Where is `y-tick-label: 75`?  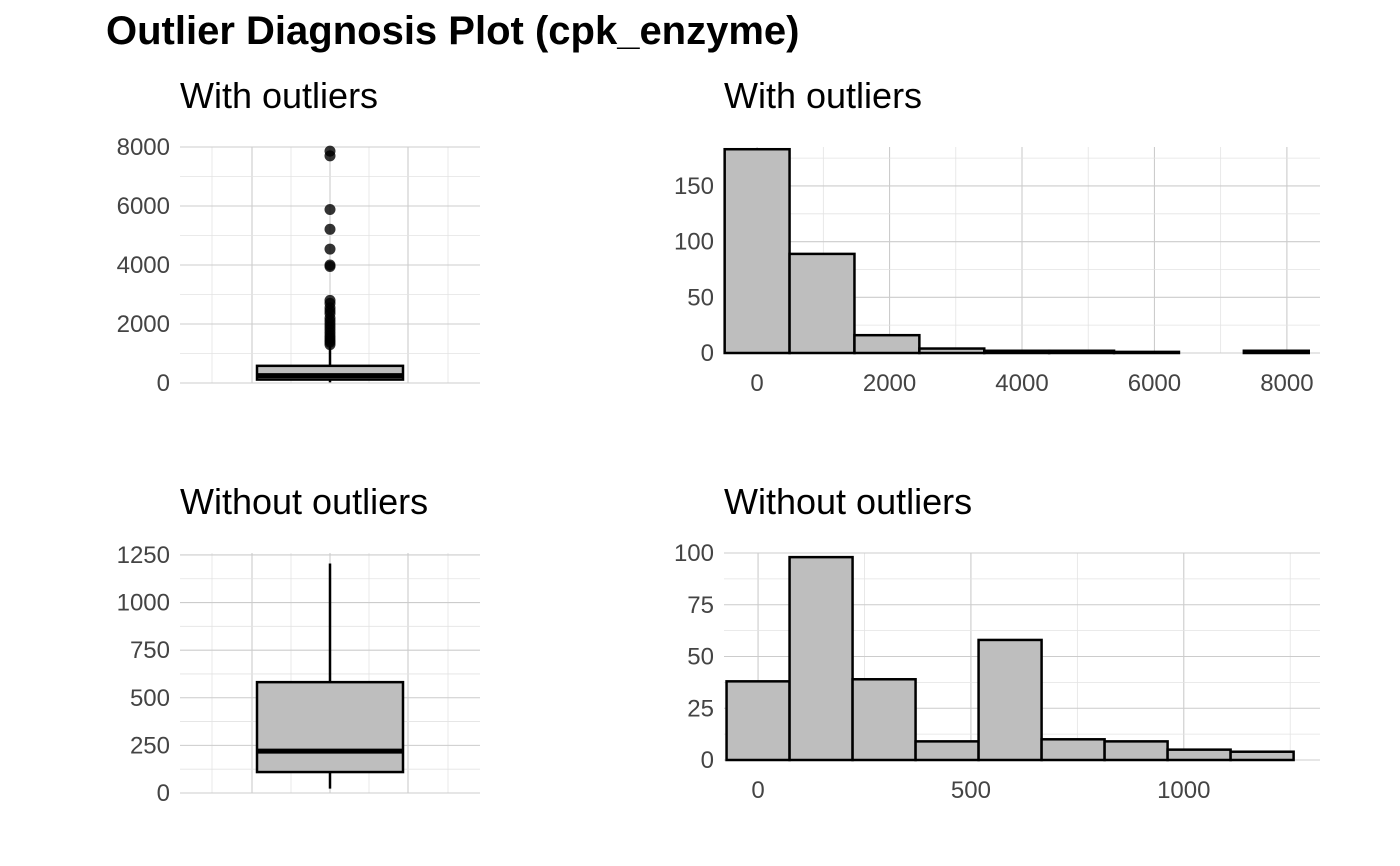
y-tick-label: 75 is located at coordinates (700, 605).